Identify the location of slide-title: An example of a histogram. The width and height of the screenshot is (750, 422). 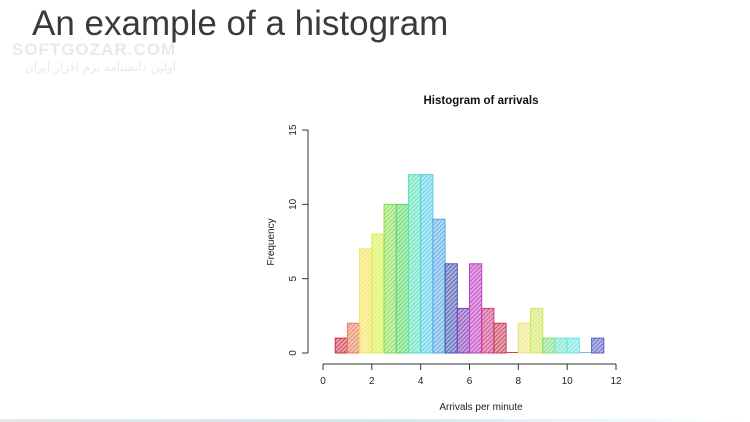
(240, 23).